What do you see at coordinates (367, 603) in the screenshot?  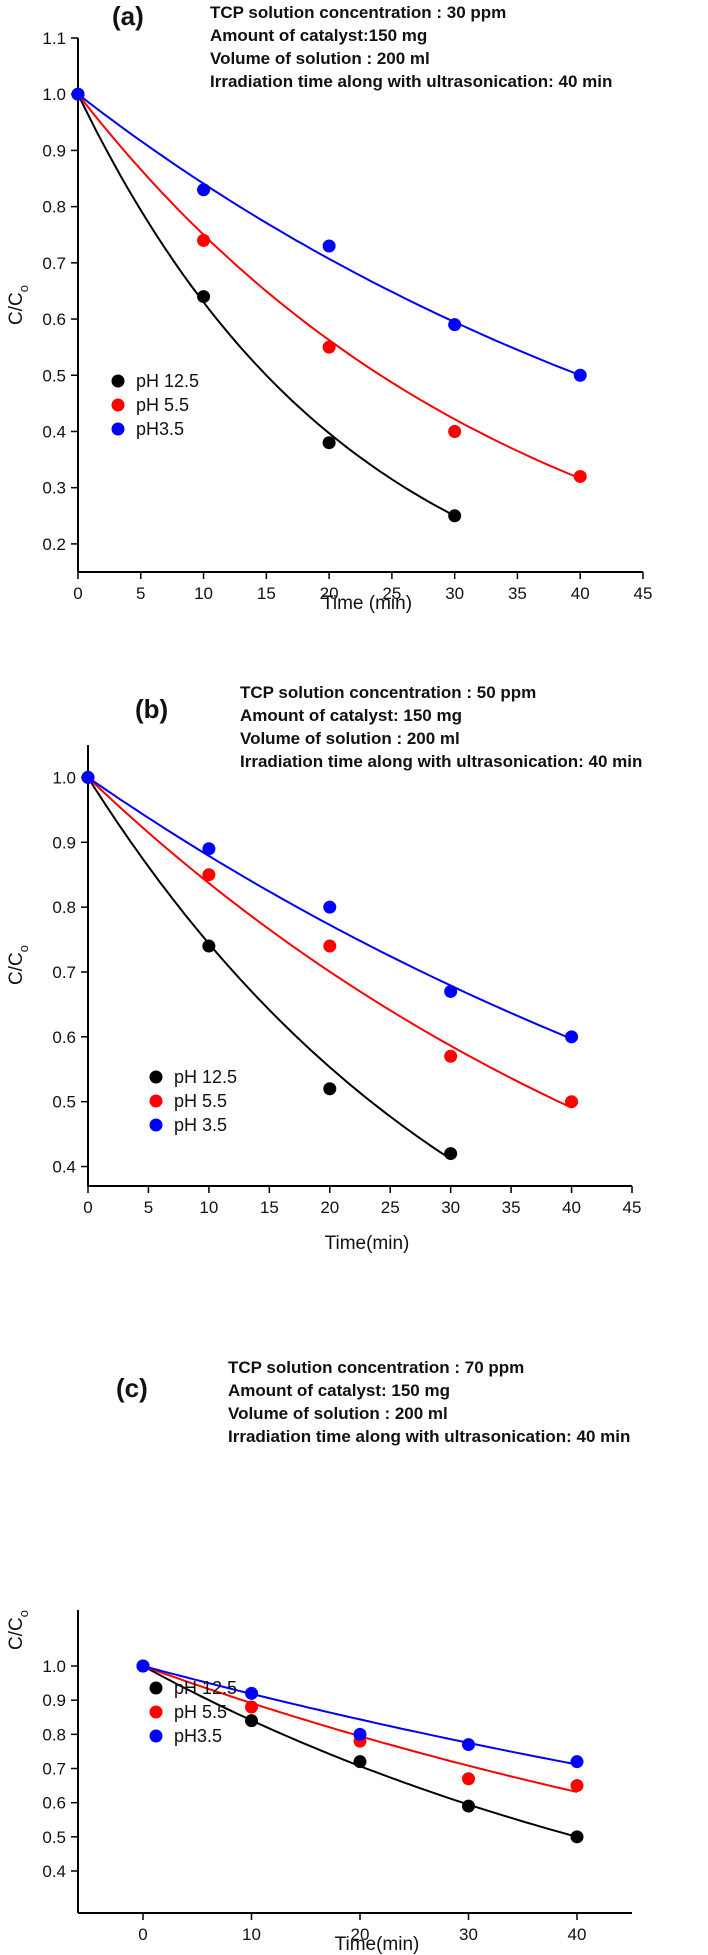 I see `x-axis-title: Time (min)` at bounding box center [367, 603].